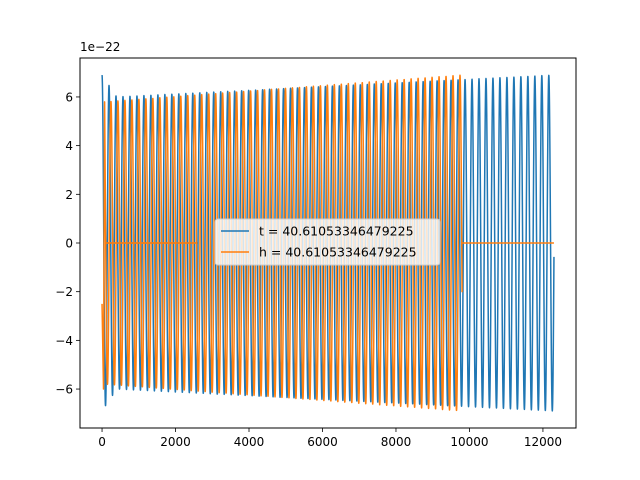  What do you see at coordinates (100, 47) in the screenshot?
I see `y-offset-label: 1e−22` at bounding box center [100, 47].